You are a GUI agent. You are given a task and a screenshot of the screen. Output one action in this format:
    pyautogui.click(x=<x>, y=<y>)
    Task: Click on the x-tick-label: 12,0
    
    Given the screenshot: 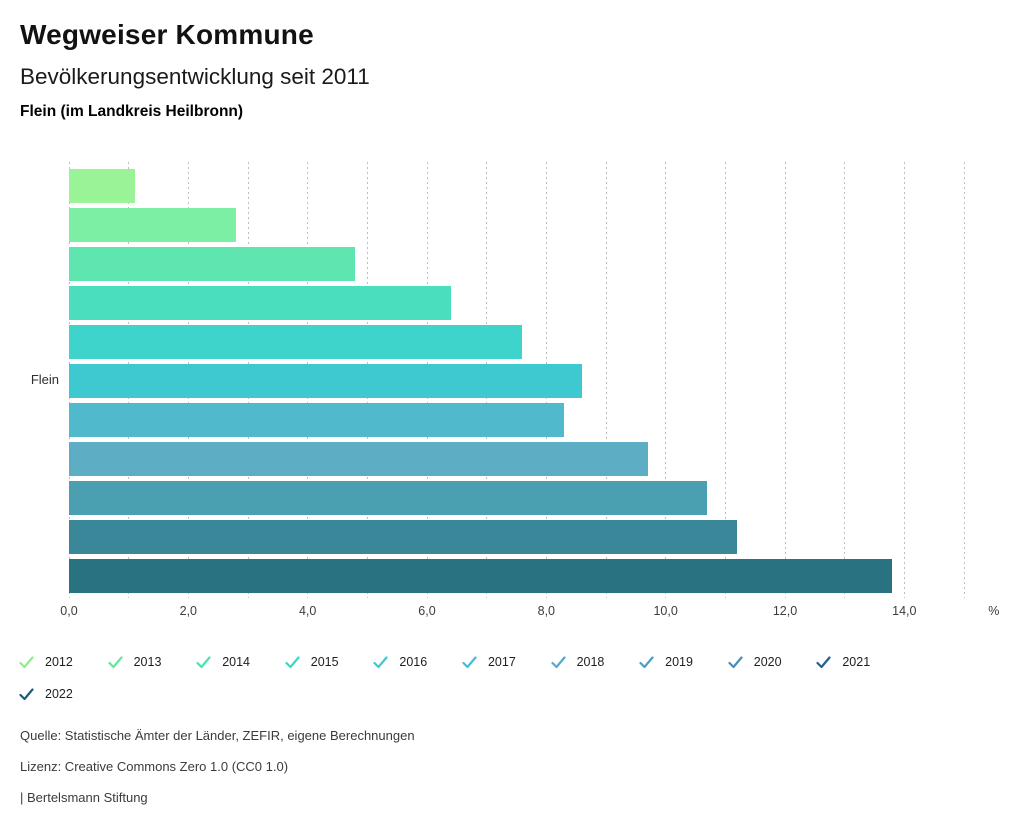 What is the action you would take?
    pyautogui.click(x=785, y=611)
    